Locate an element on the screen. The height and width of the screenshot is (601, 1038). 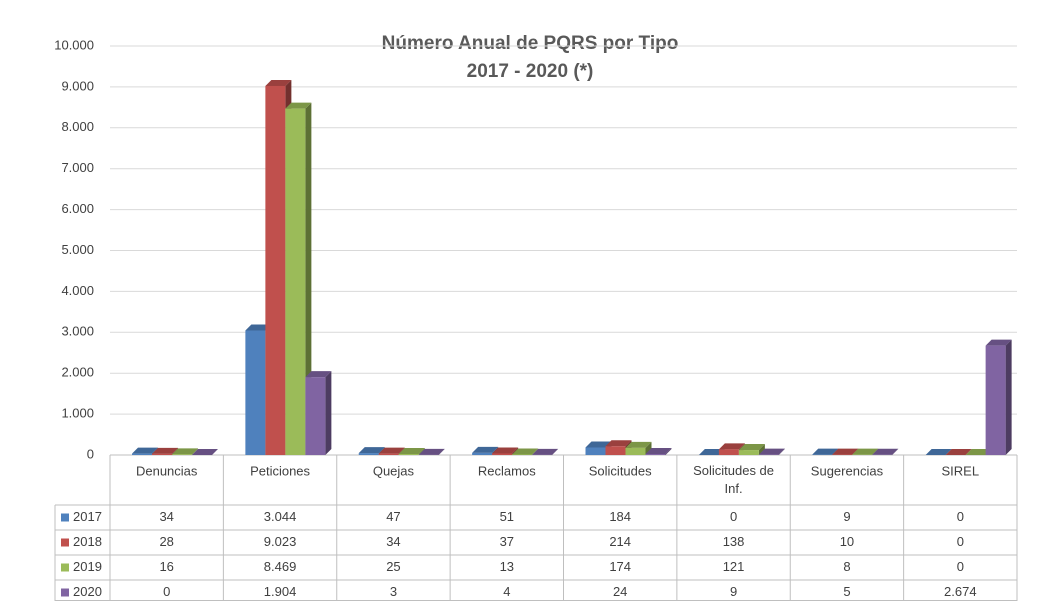
table-value: 37 is located at coordinates (507, 541).